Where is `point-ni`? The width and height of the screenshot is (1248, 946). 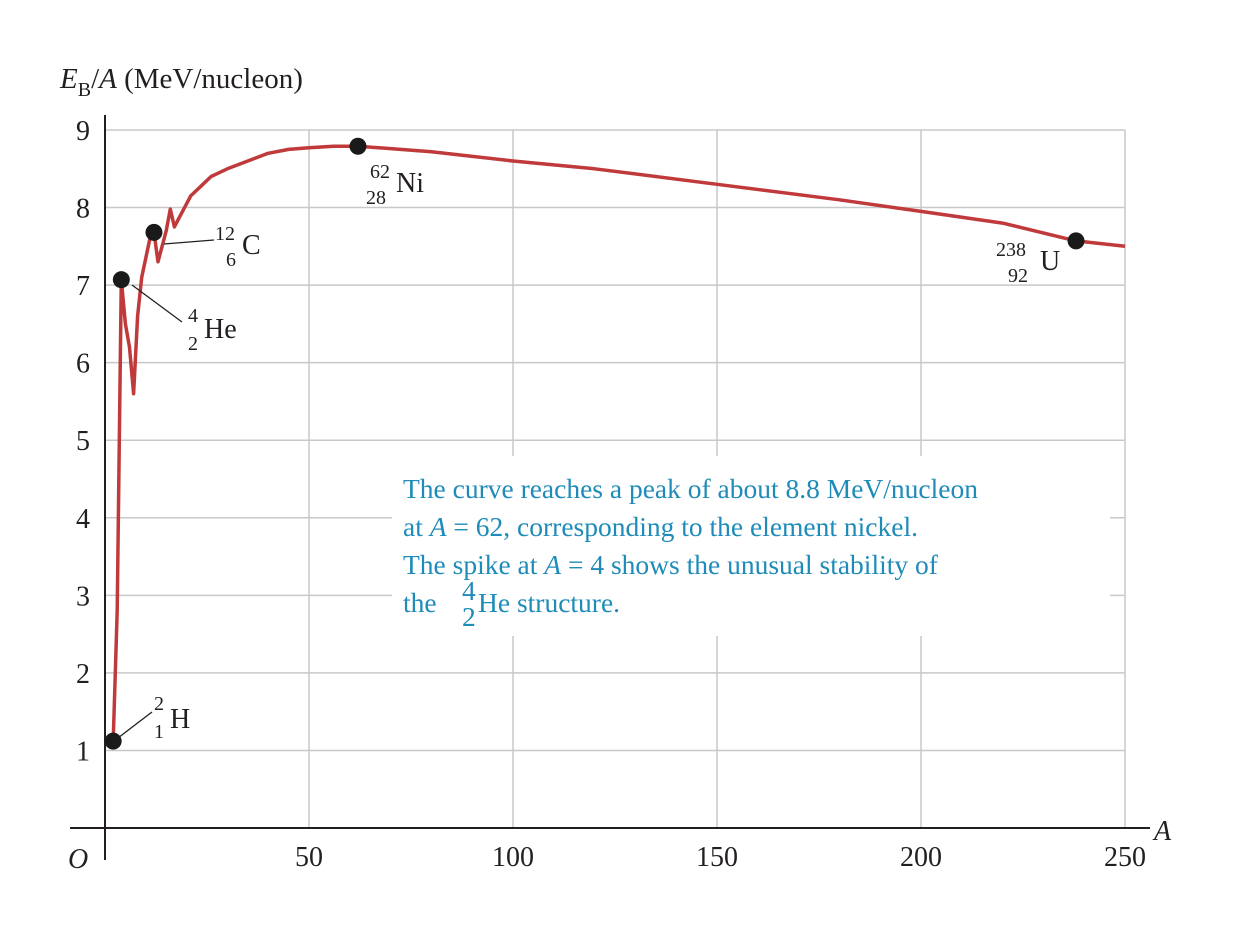 point-ni is located at coordinates (358, 146).